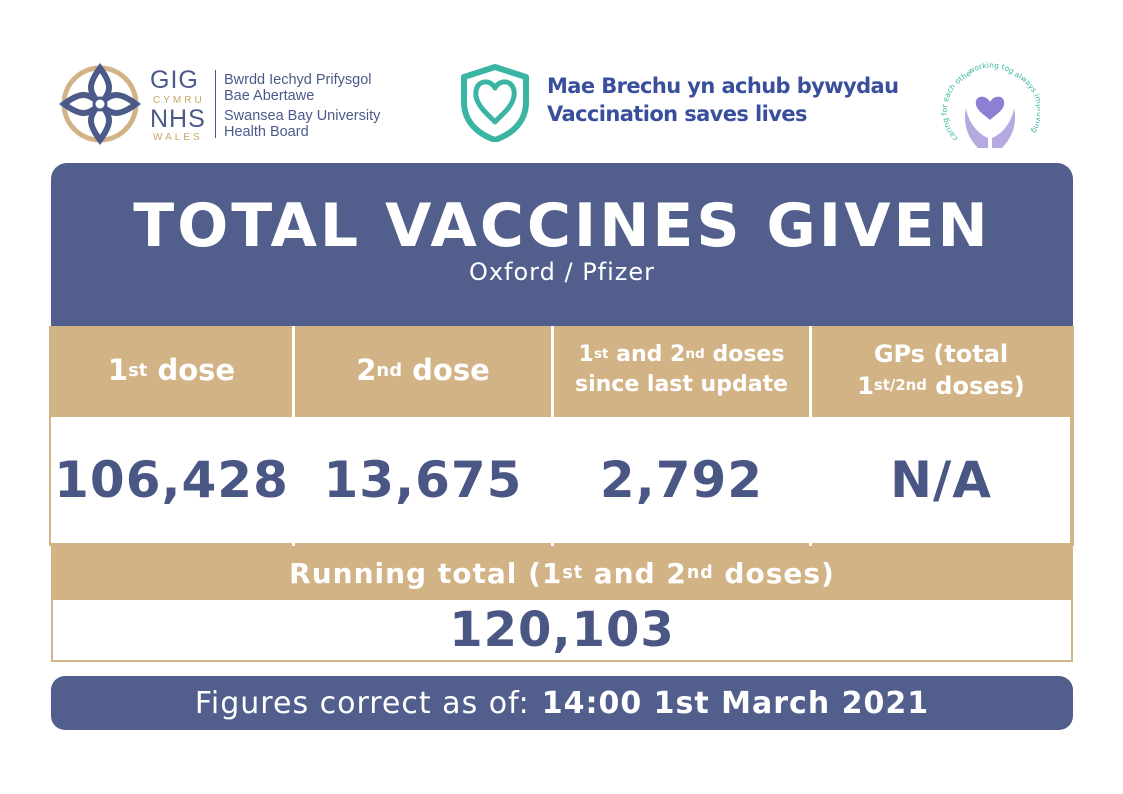 The image size is (1123, 794). What do you see at coordinates (269, 96) in the screenshot?
I see `board-name-line: Bae Abertawe` at bounding box center [269, 96].